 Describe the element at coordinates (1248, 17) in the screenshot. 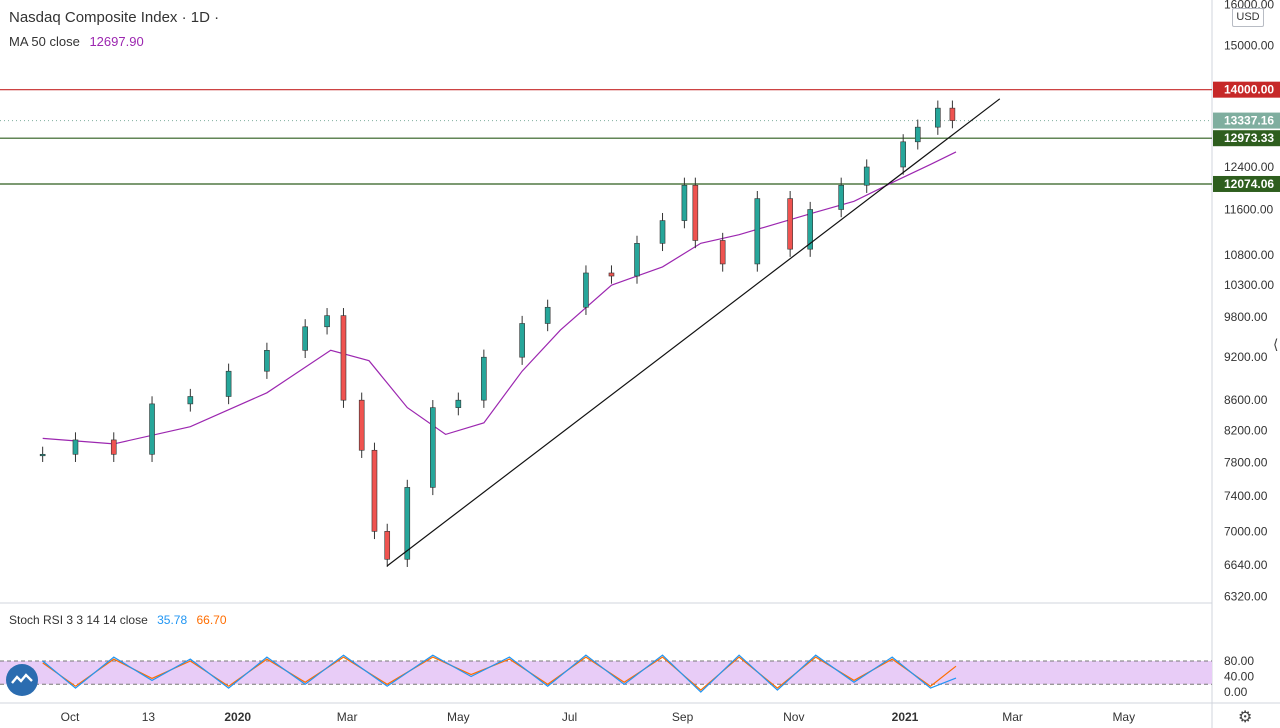

I see `currency-badge: USD` at that location.